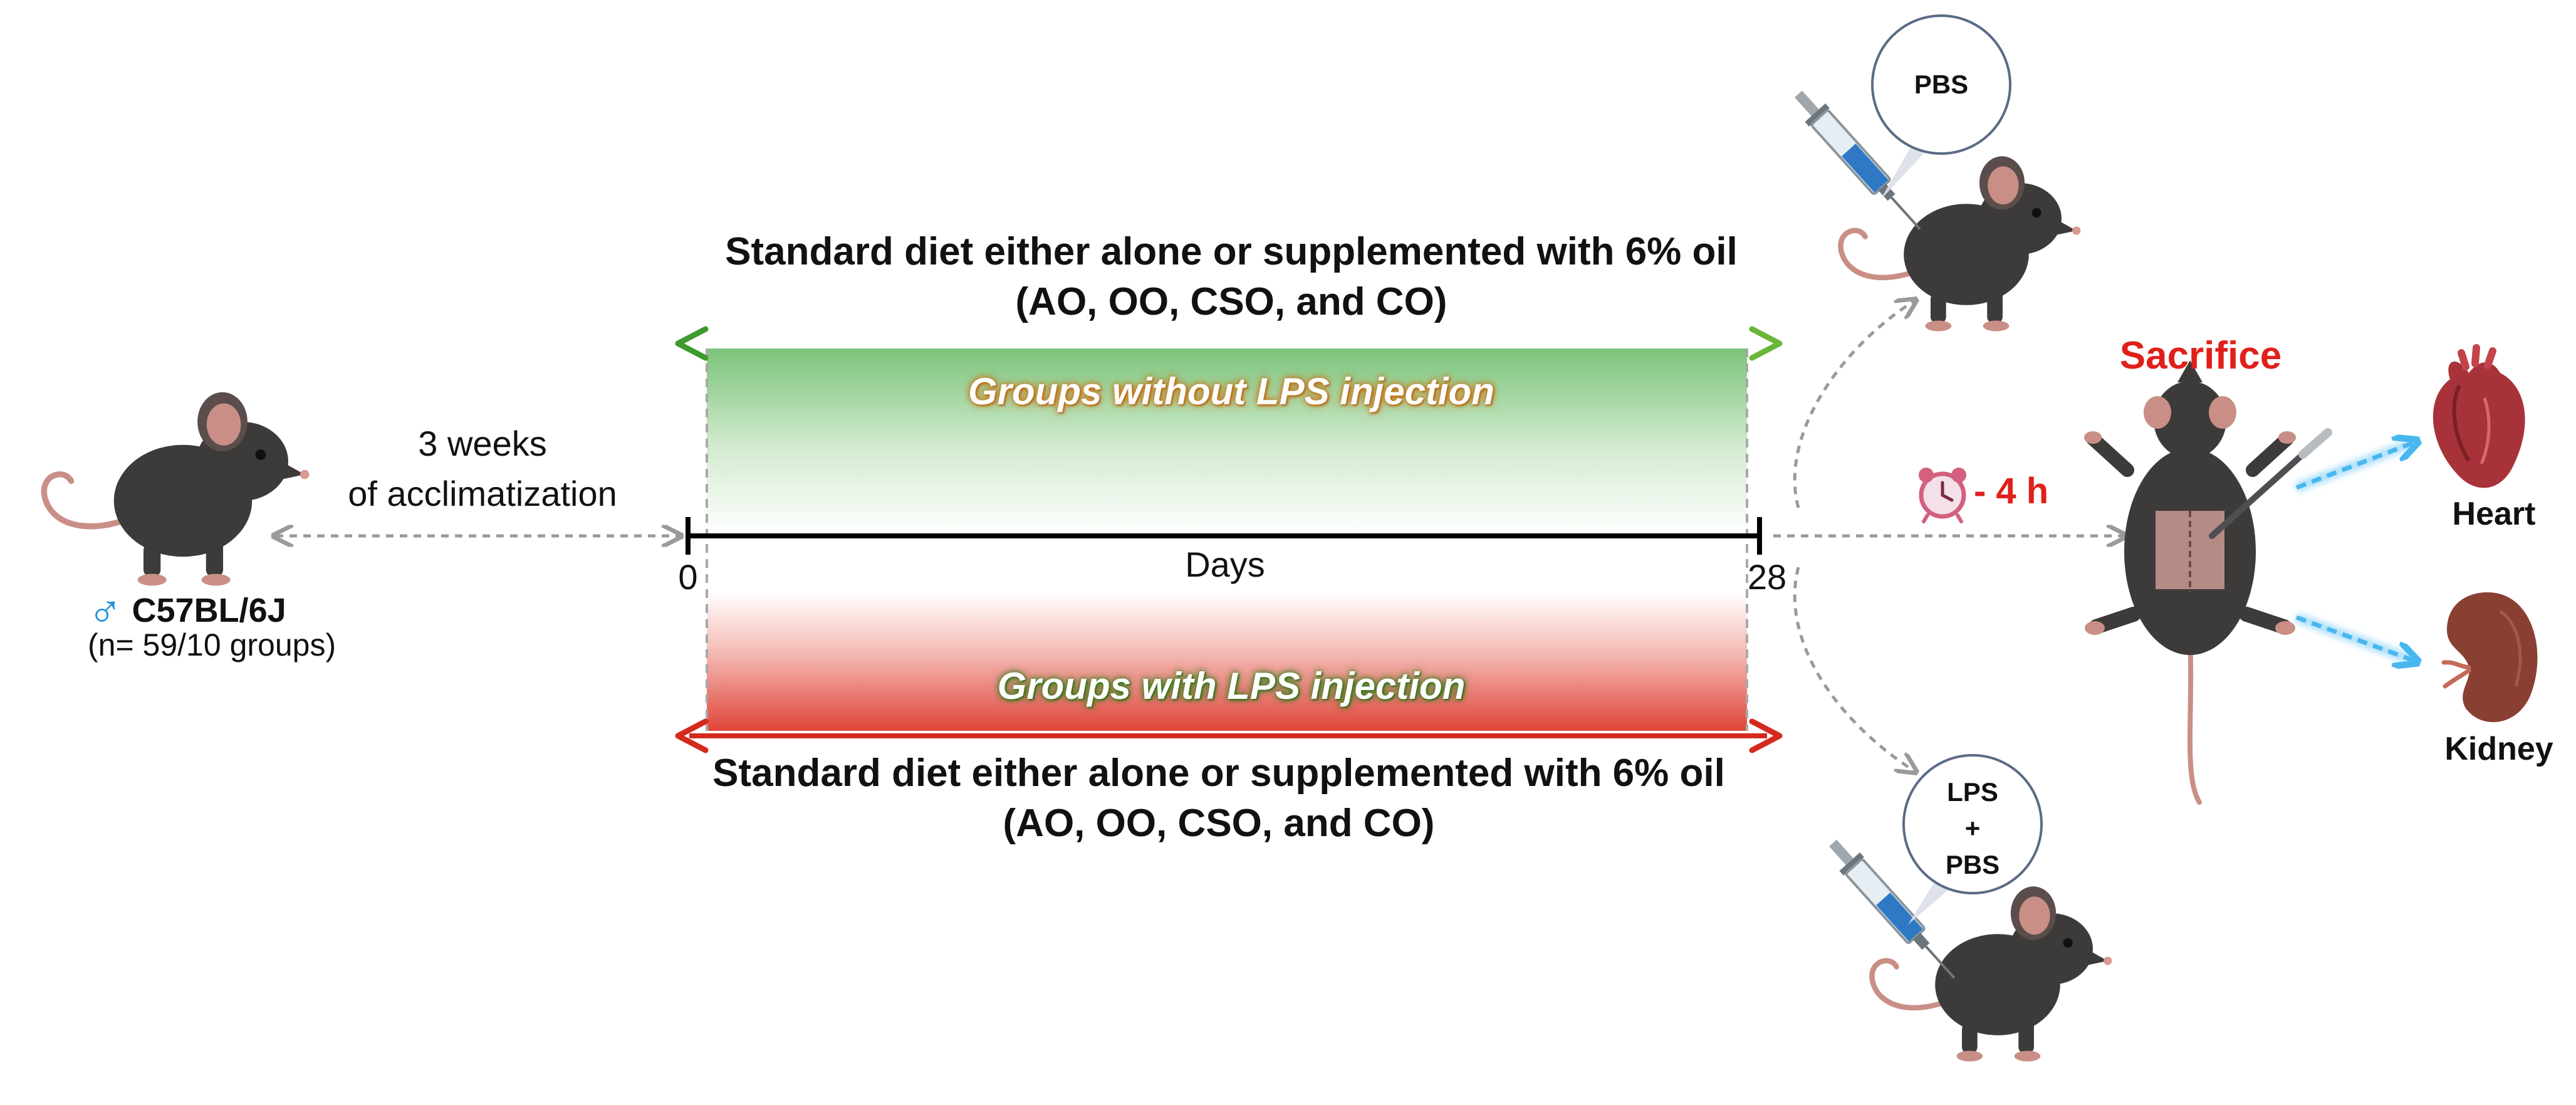 The image size is (2576, 1105). What do you see at coordinates (1231, 302) in the screenshot?
I see `top-diet-line2: (AO, OO, CSO, and CO)` at bounding box center [1231, 302].